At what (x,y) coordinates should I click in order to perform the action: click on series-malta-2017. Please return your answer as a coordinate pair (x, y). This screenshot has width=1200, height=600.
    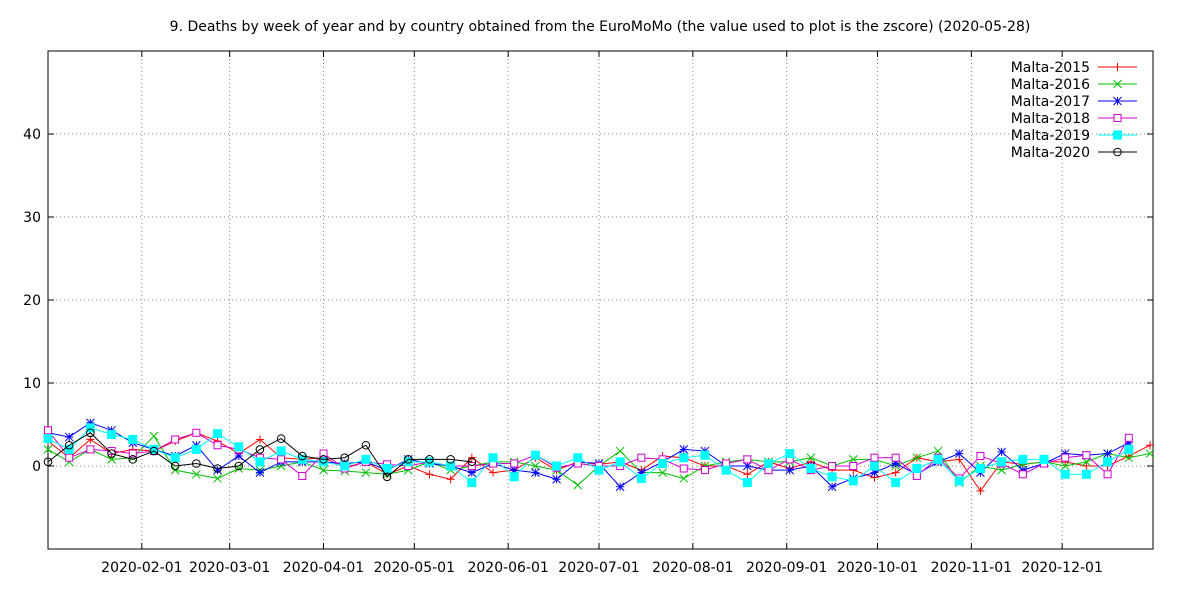
    Looking at the image, I should click on (588, 455).